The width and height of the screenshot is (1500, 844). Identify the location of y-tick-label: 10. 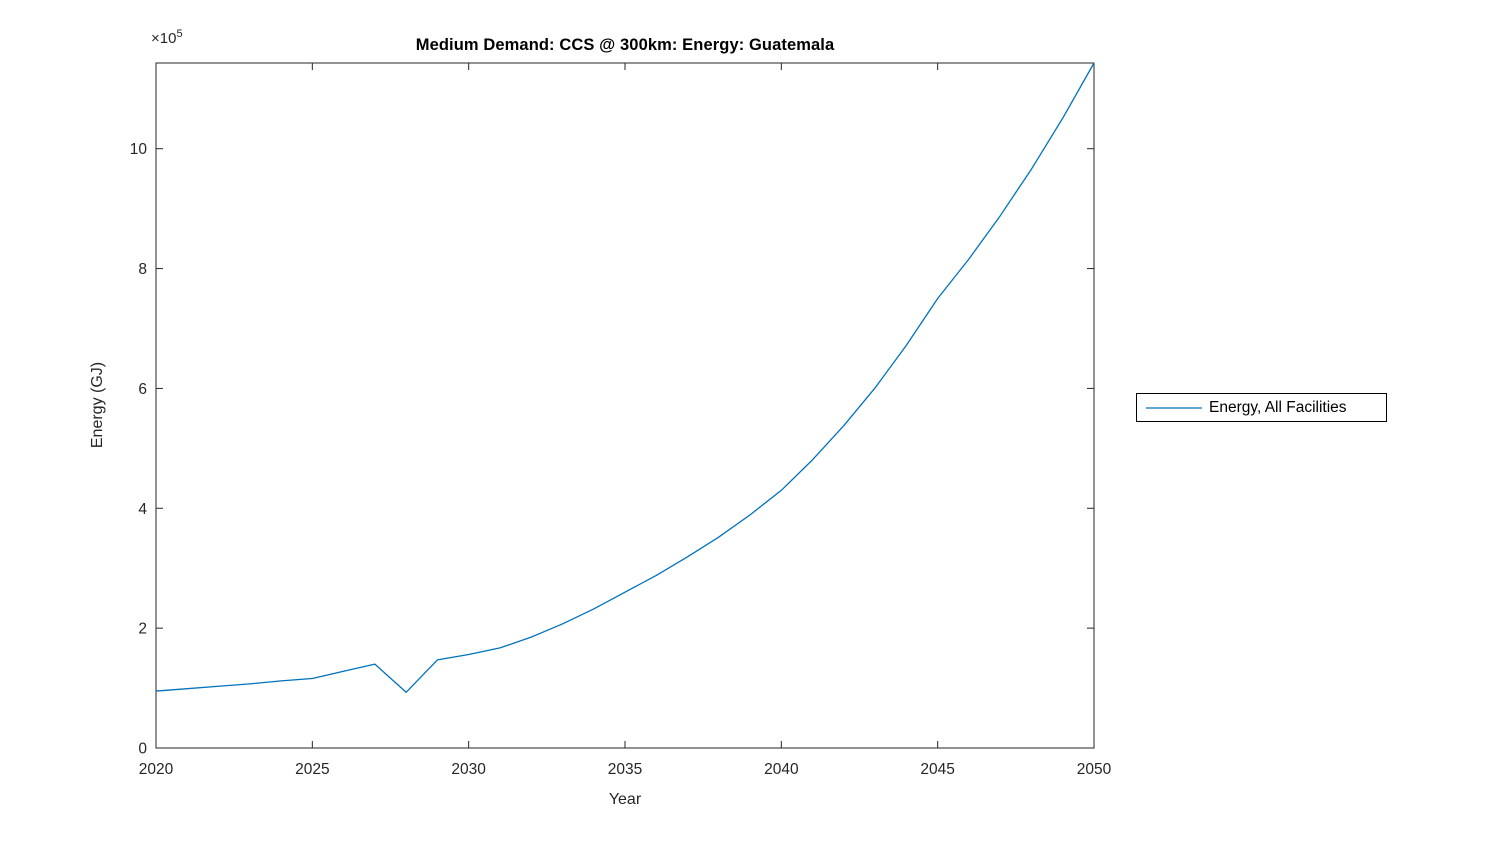
(139, 149).